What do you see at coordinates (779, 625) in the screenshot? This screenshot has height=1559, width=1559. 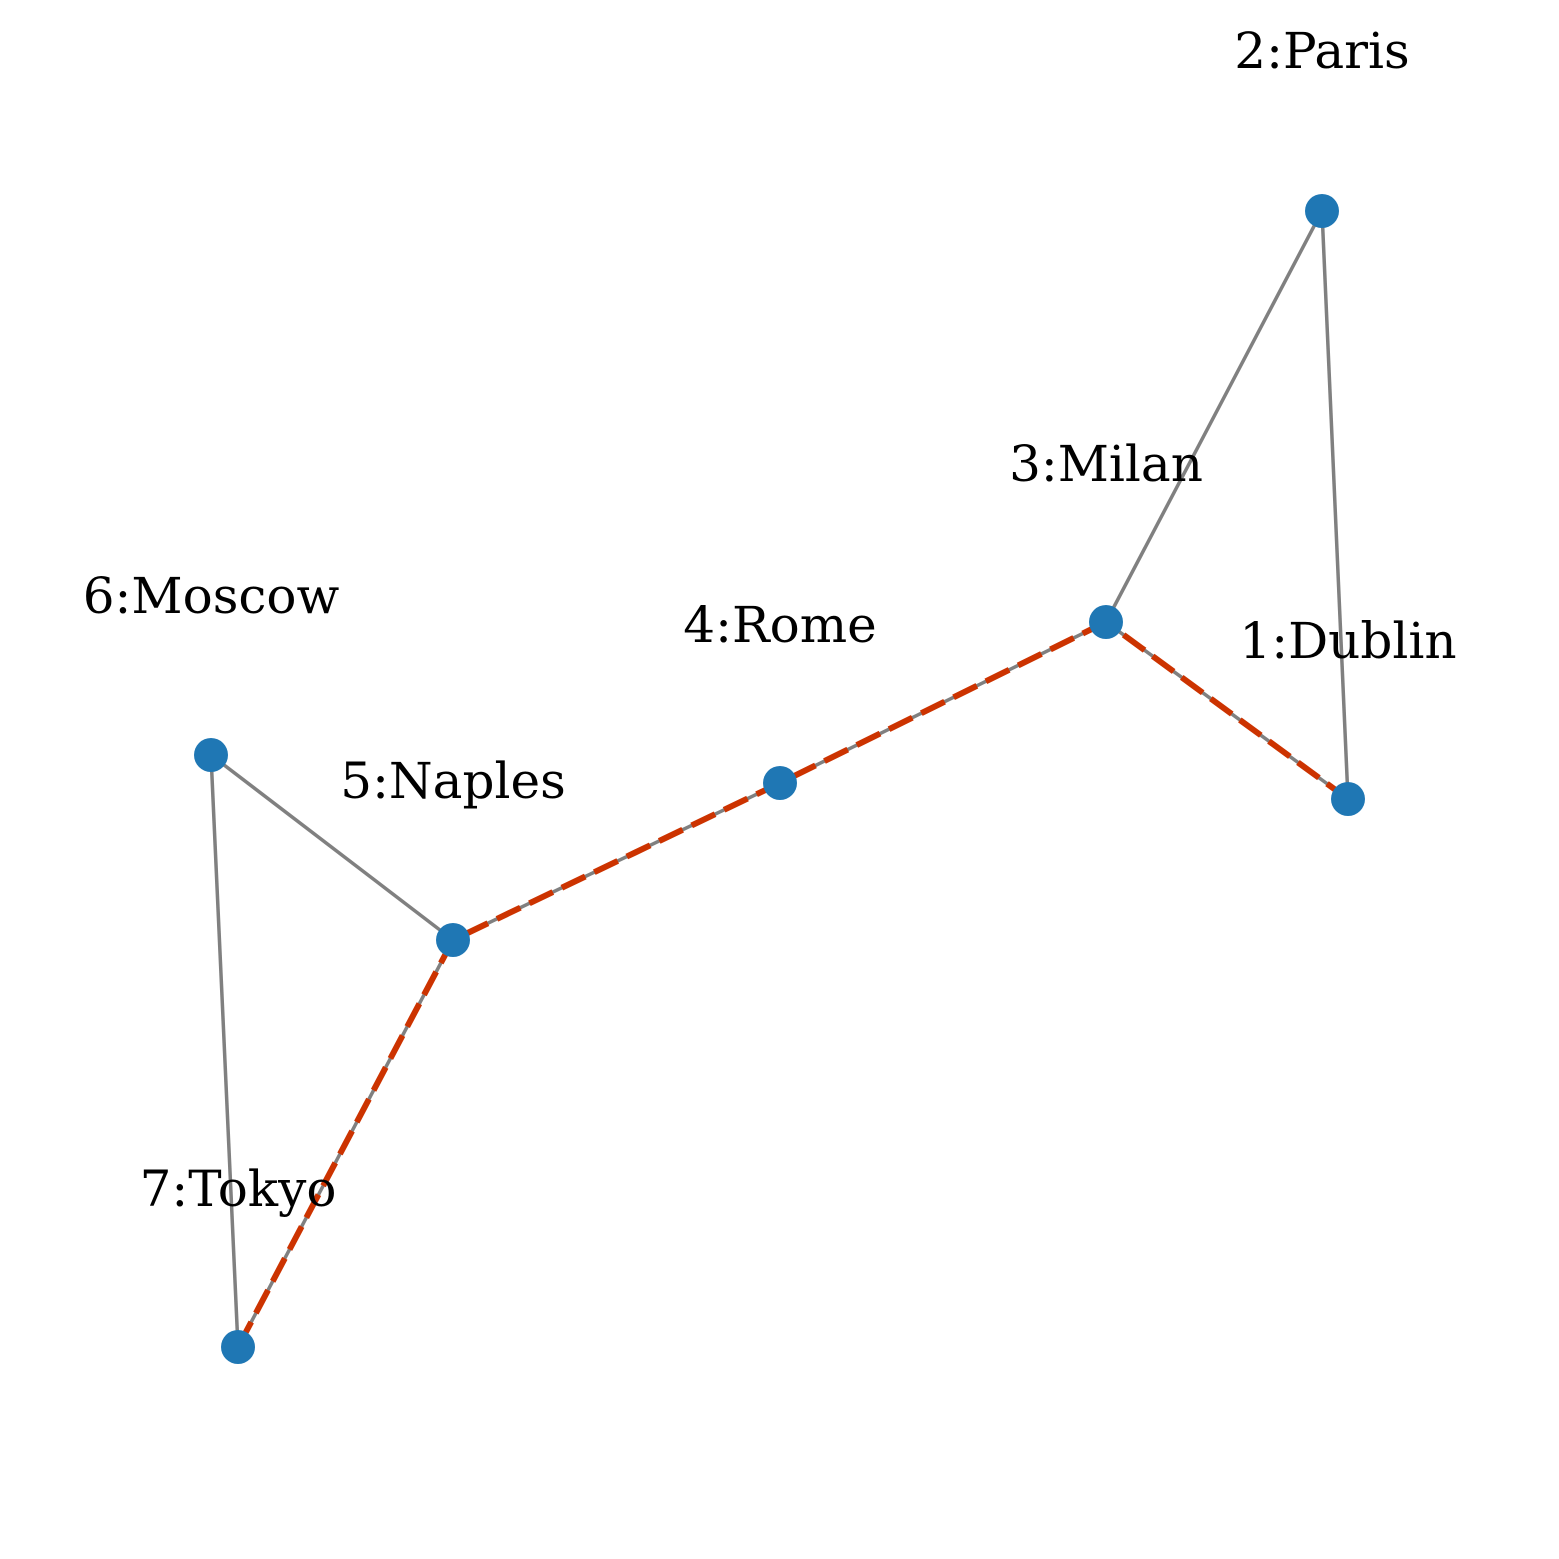 I see `node-label-4: 4:Rome` at bounding box center [779, 625].